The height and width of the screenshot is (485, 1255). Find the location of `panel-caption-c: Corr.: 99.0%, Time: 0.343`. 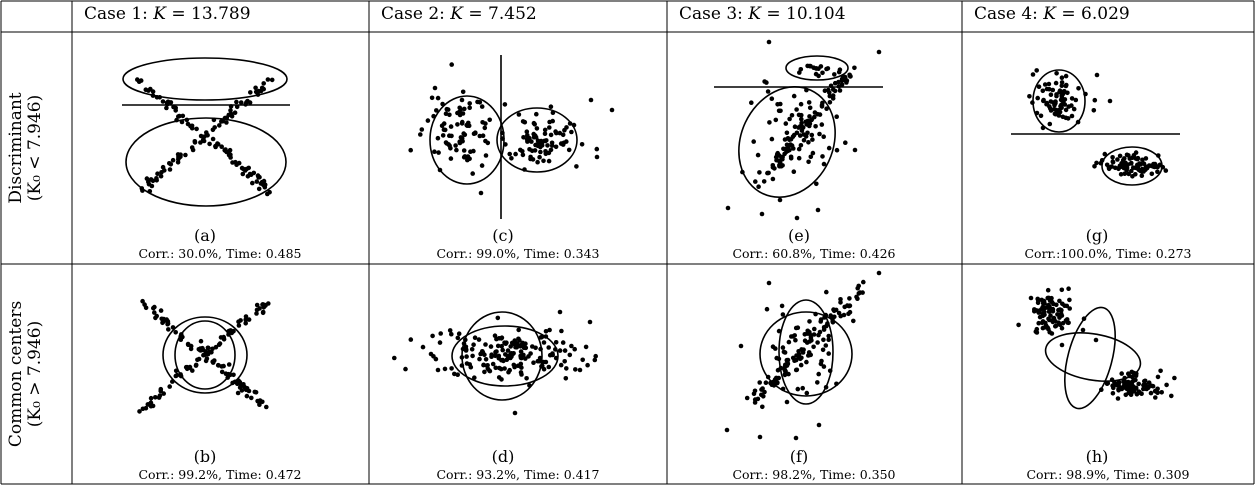

panel-caption-c: Corr.: 99.0%, Time: 0.343 is located at coordinates (518, 253).